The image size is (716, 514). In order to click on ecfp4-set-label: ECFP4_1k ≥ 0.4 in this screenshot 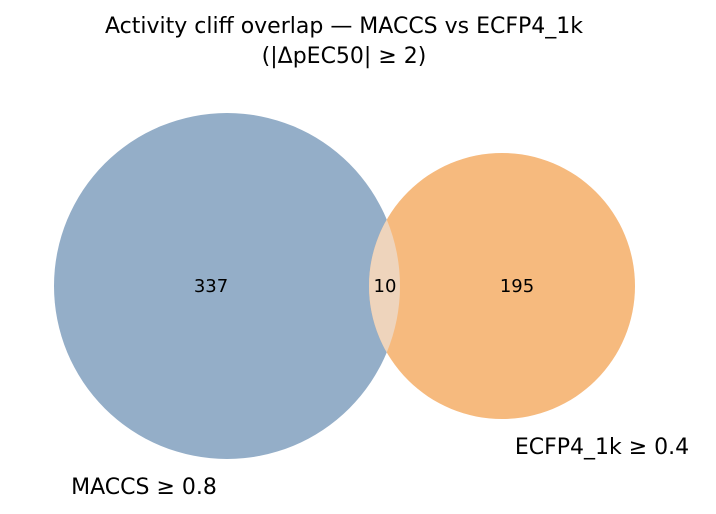, I will do `click(602, 447)`.